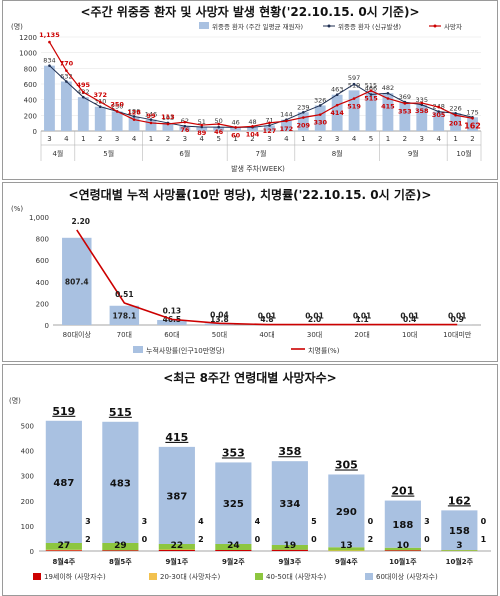 The image size is (500, 596). I want to click on legend-label-new: 위중증 환자 (신규발생), so click(369, 26).